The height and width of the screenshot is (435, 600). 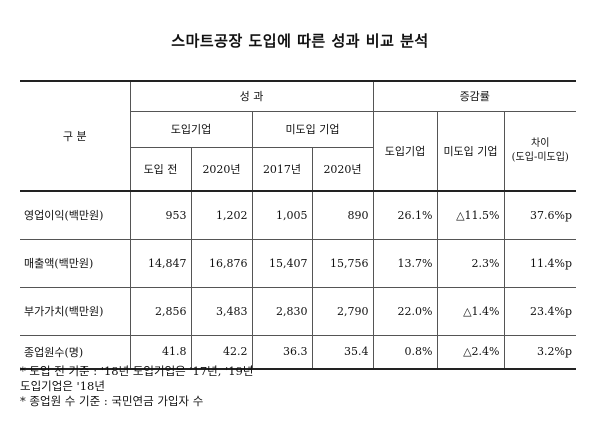 I want to click on cell-rate-not-adopted: △2.4%, so click(x=470, y=352).